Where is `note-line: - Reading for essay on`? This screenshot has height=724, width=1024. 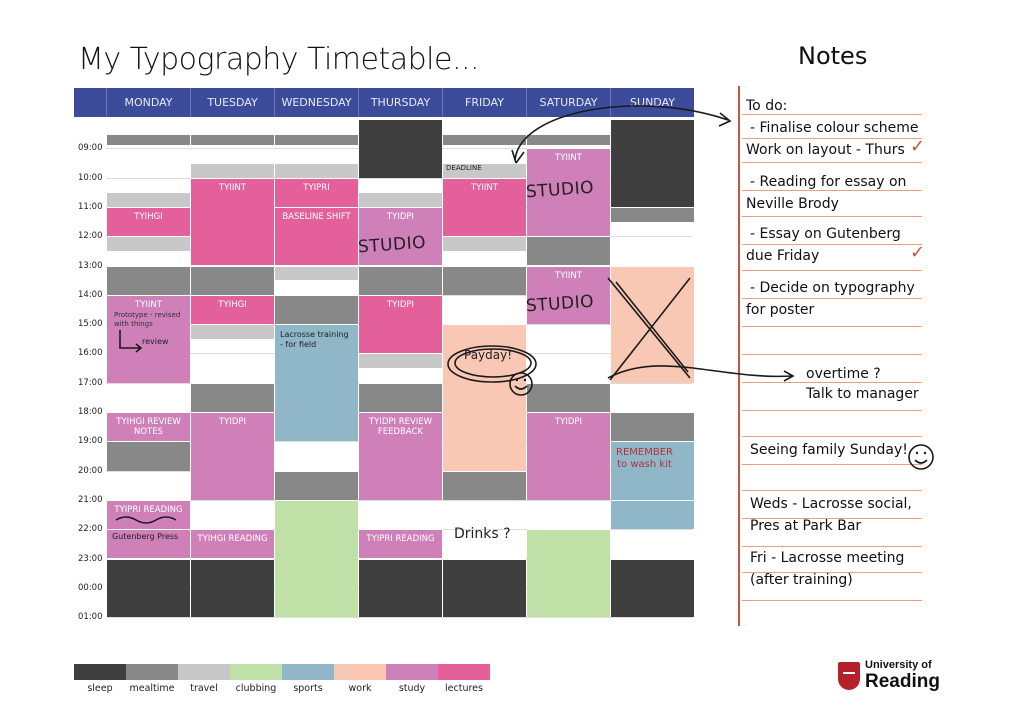 note-line: - Reading for essay on is located at coordinates (828, 182).